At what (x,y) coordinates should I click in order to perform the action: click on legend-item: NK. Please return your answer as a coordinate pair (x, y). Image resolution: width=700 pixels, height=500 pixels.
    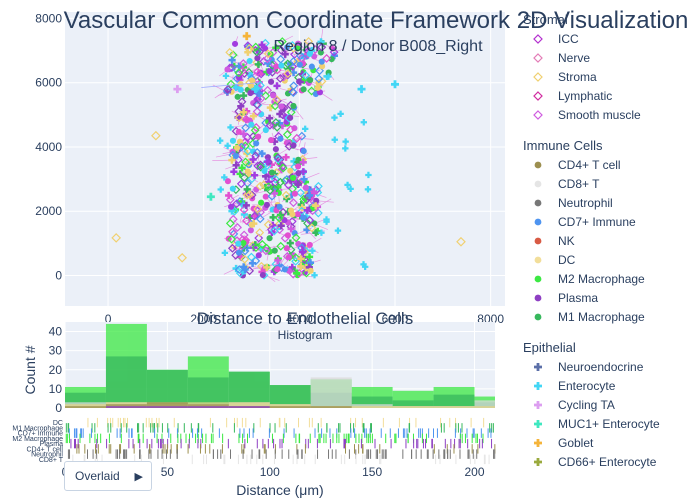
    Looking at the image, I should click on (554, 241).